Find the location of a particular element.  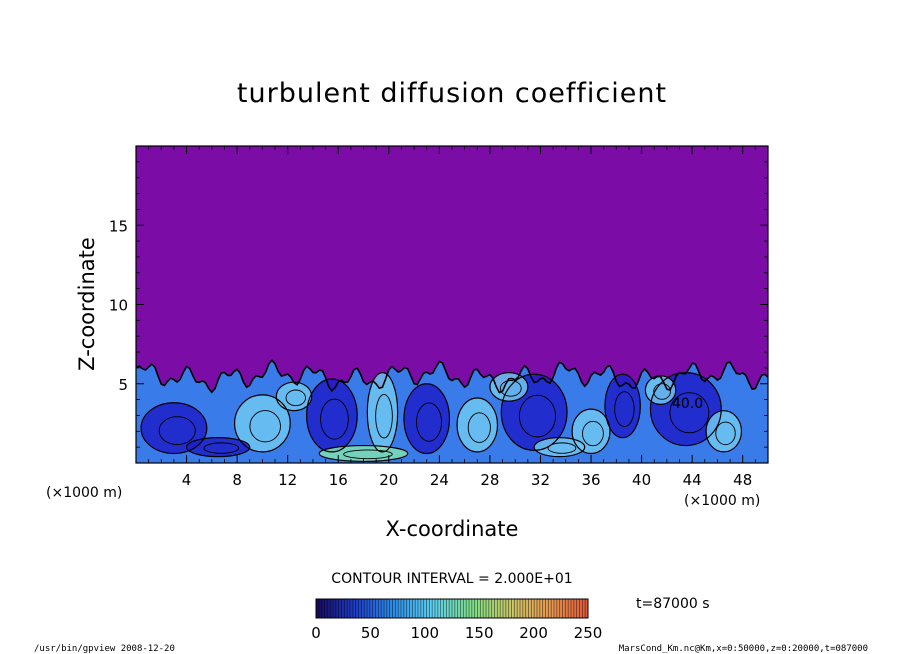

x-tick-label: 4 is located at coordinates (187, 480).